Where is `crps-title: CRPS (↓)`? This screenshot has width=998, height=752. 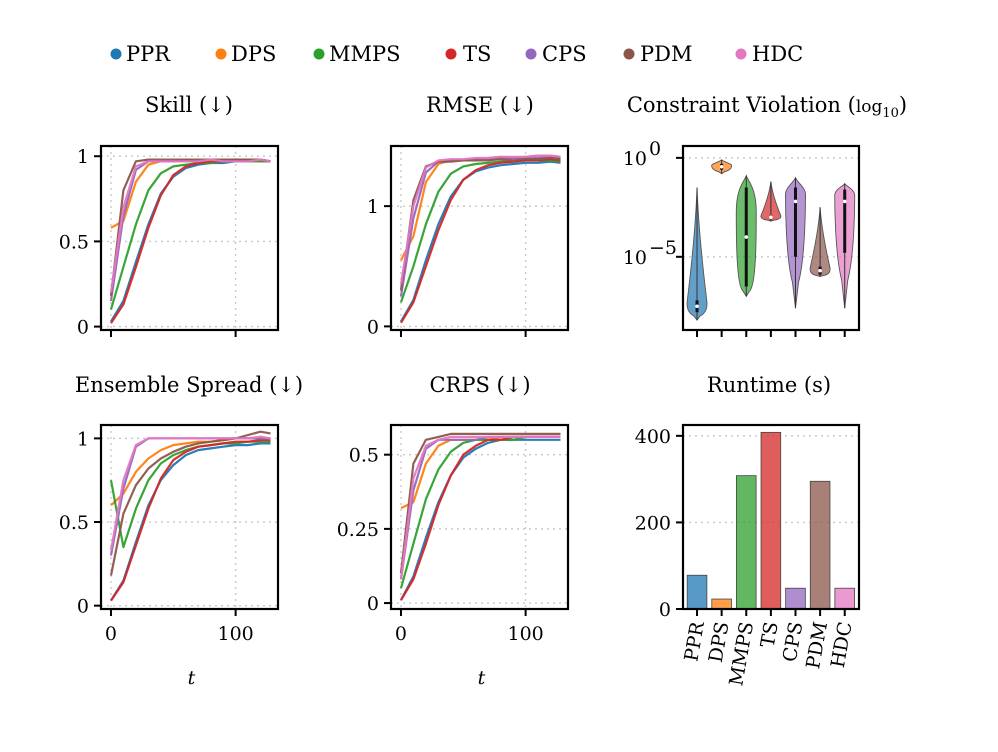 crps-title: CRPS (↓) is located at coordinates (479, 385).